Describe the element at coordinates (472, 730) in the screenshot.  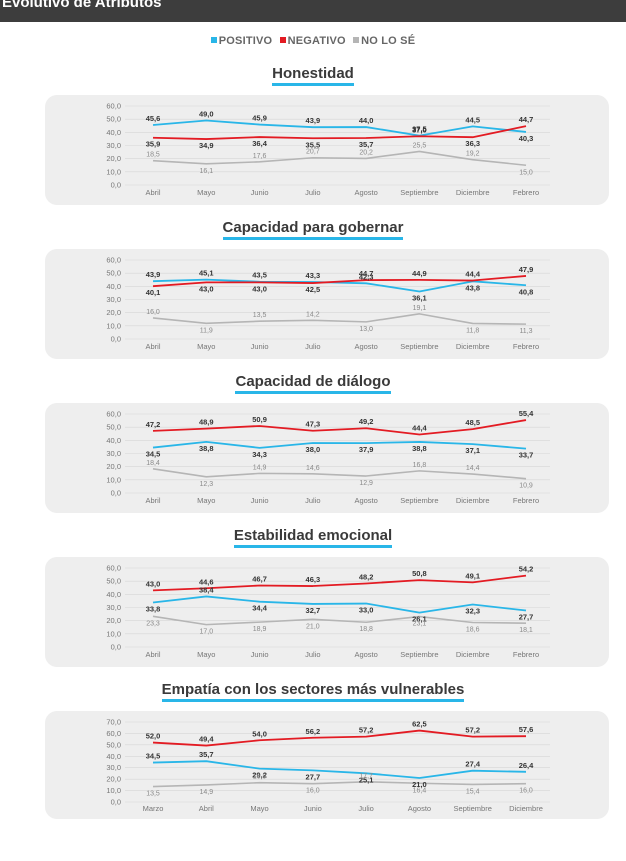
I see `data-label: 57,2` at that location.